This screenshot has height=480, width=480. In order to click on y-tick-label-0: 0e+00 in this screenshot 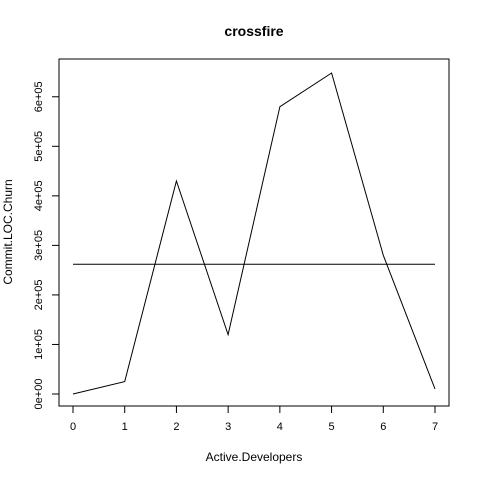, I will do `click(39, 394)`.